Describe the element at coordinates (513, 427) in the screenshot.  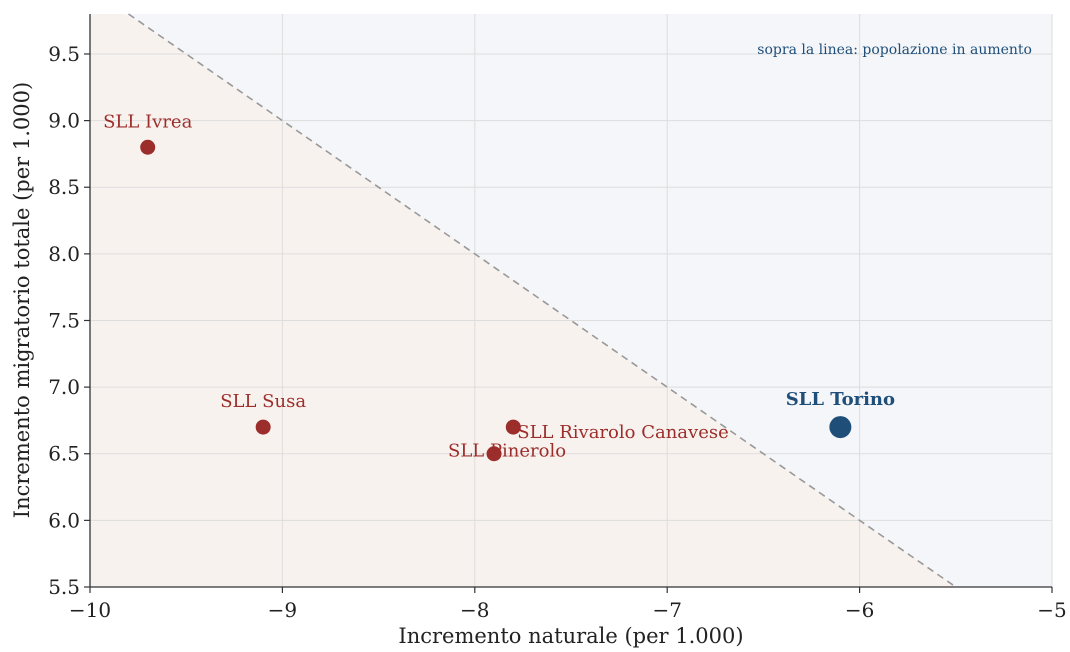
I see `point-sll-rivarolo-canavese` at that location.